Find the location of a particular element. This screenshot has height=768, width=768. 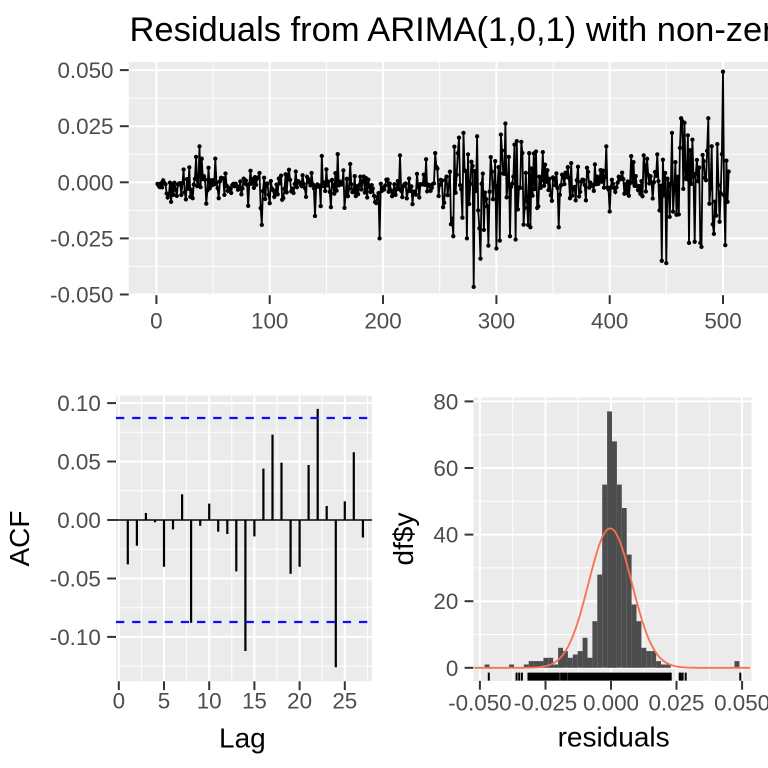

svg-text: 500 is located at coordinates (722, 321).